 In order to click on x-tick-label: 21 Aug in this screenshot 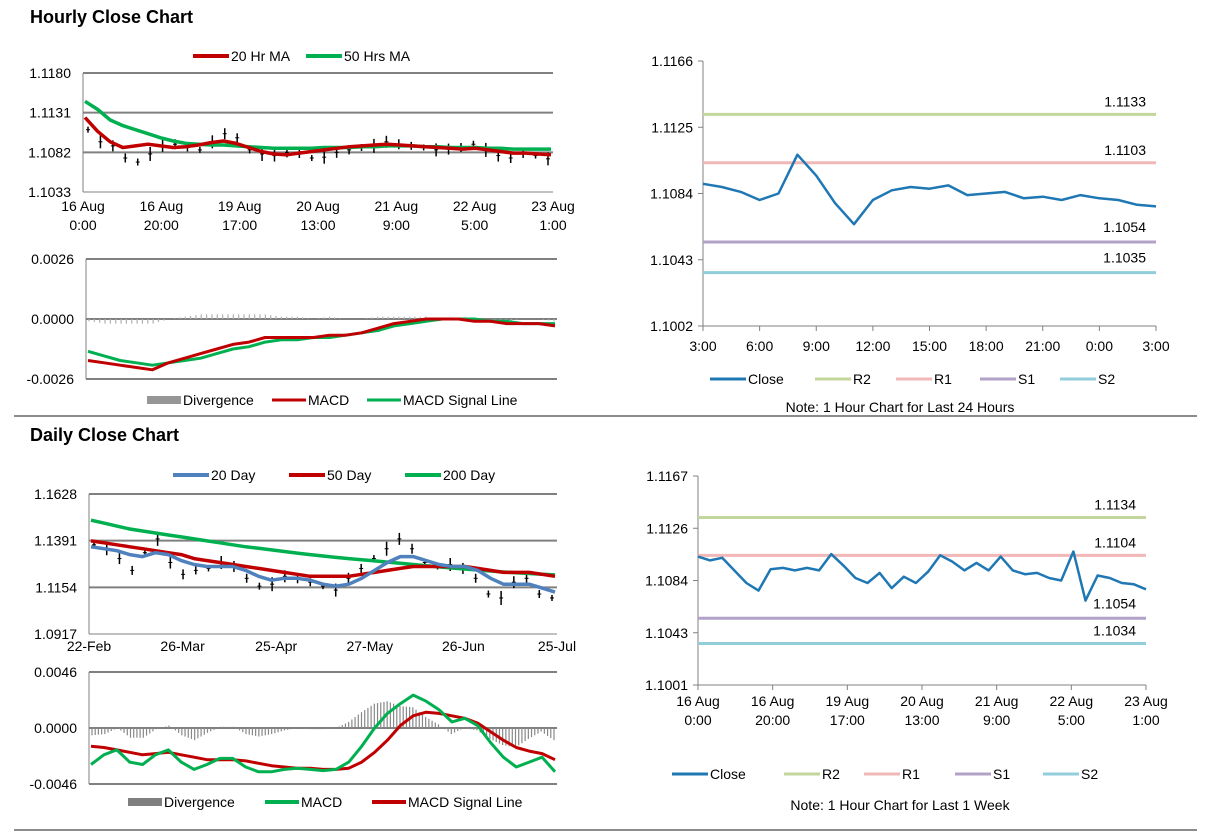, I will do `click(397, 206)`.